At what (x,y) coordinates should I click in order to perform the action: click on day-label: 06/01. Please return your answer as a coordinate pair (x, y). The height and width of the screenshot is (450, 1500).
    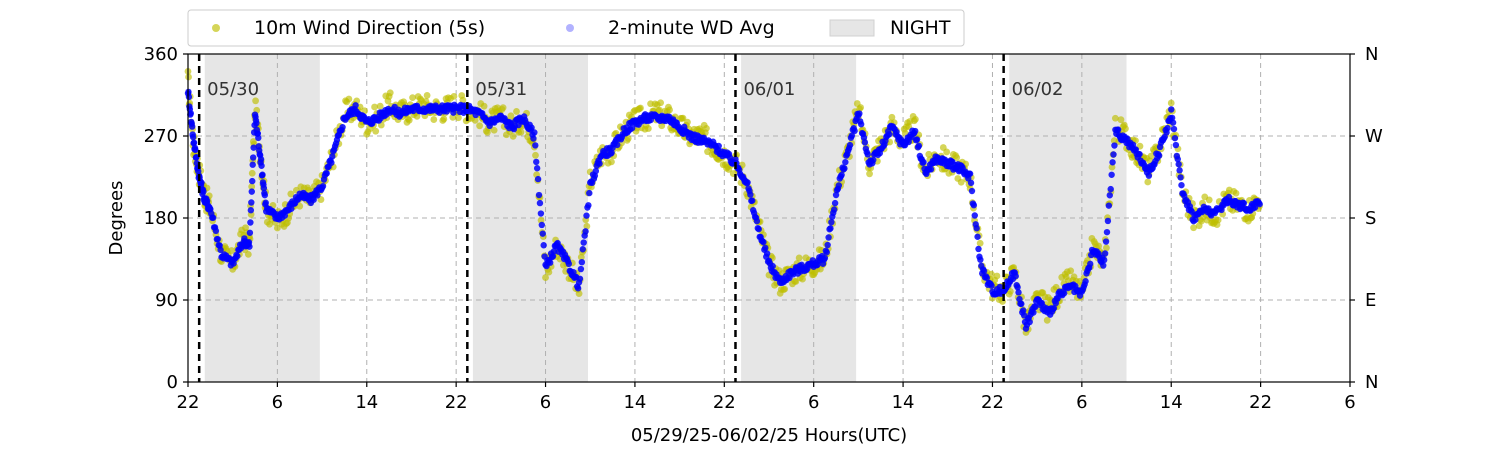
    Looking at the image, I should click on (769, 89).